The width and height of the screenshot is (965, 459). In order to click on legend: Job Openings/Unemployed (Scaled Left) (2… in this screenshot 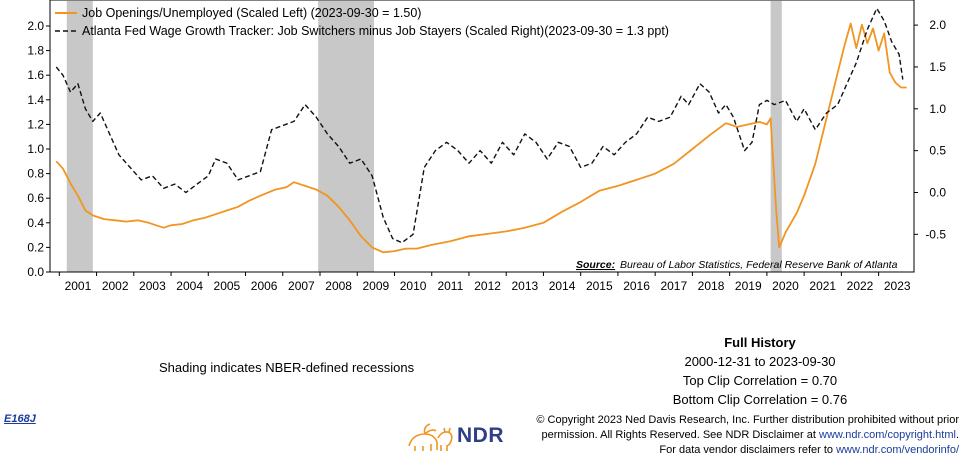, I will do `click(362, 22)`.